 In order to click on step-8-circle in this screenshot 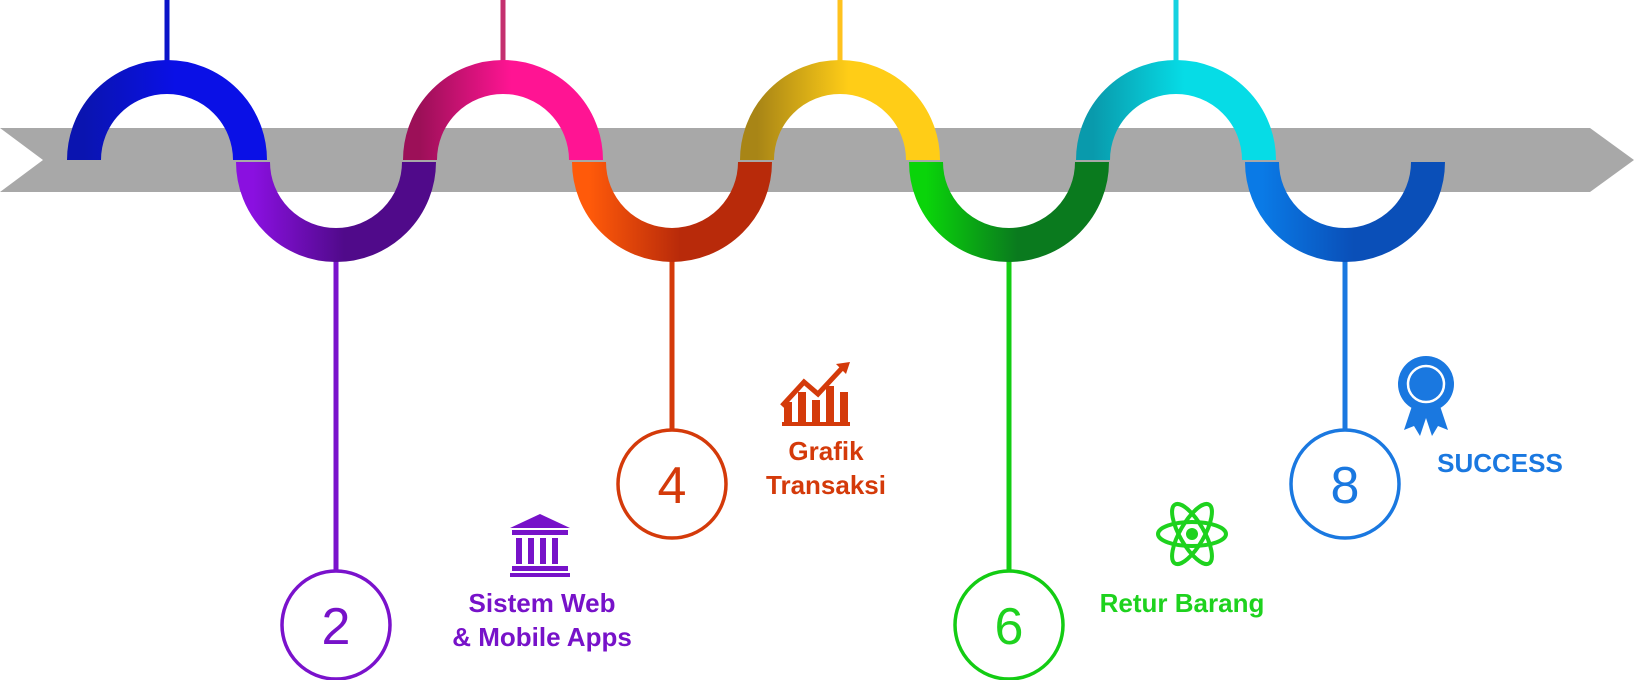, I will do `click(1345, 484)`.